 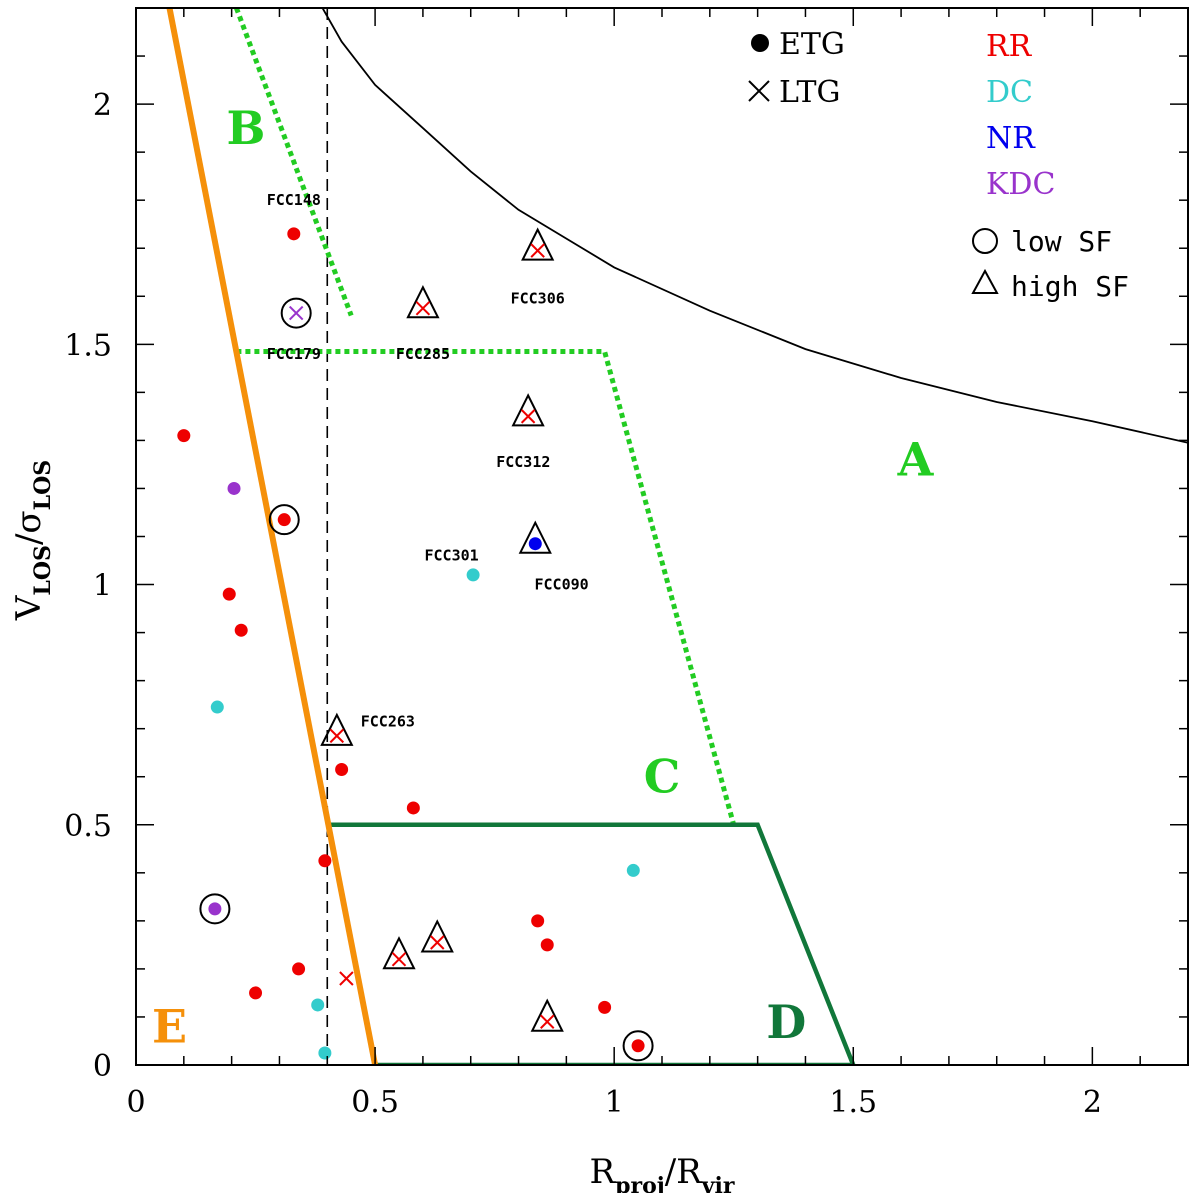 What do you see at coordinates (102, 586) in the screenshot?
I see `y-tick-label: 1` at bounding box center [102, 586].